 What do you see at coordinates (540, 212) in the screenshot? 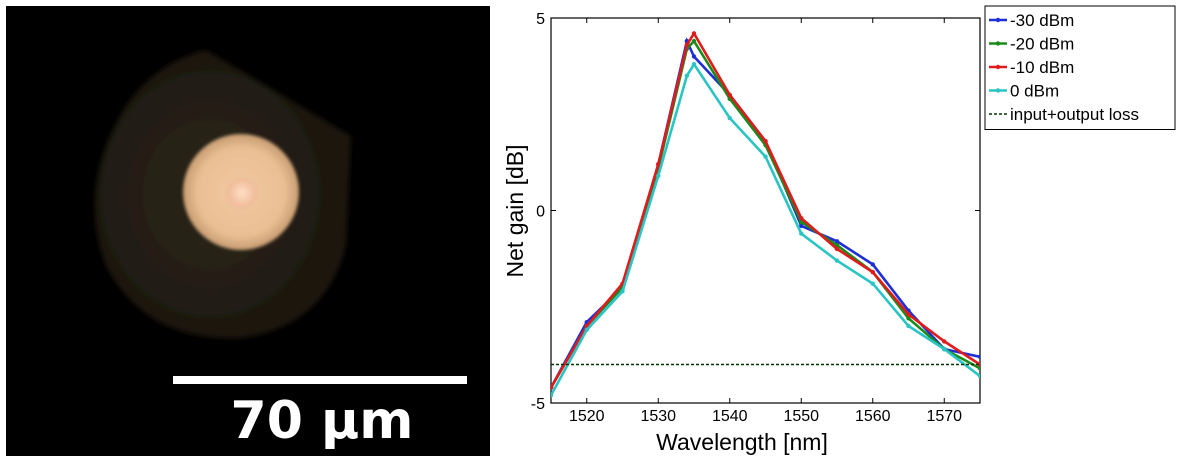
I see `y-tick-label: 0` at bounding box center [540, 212].